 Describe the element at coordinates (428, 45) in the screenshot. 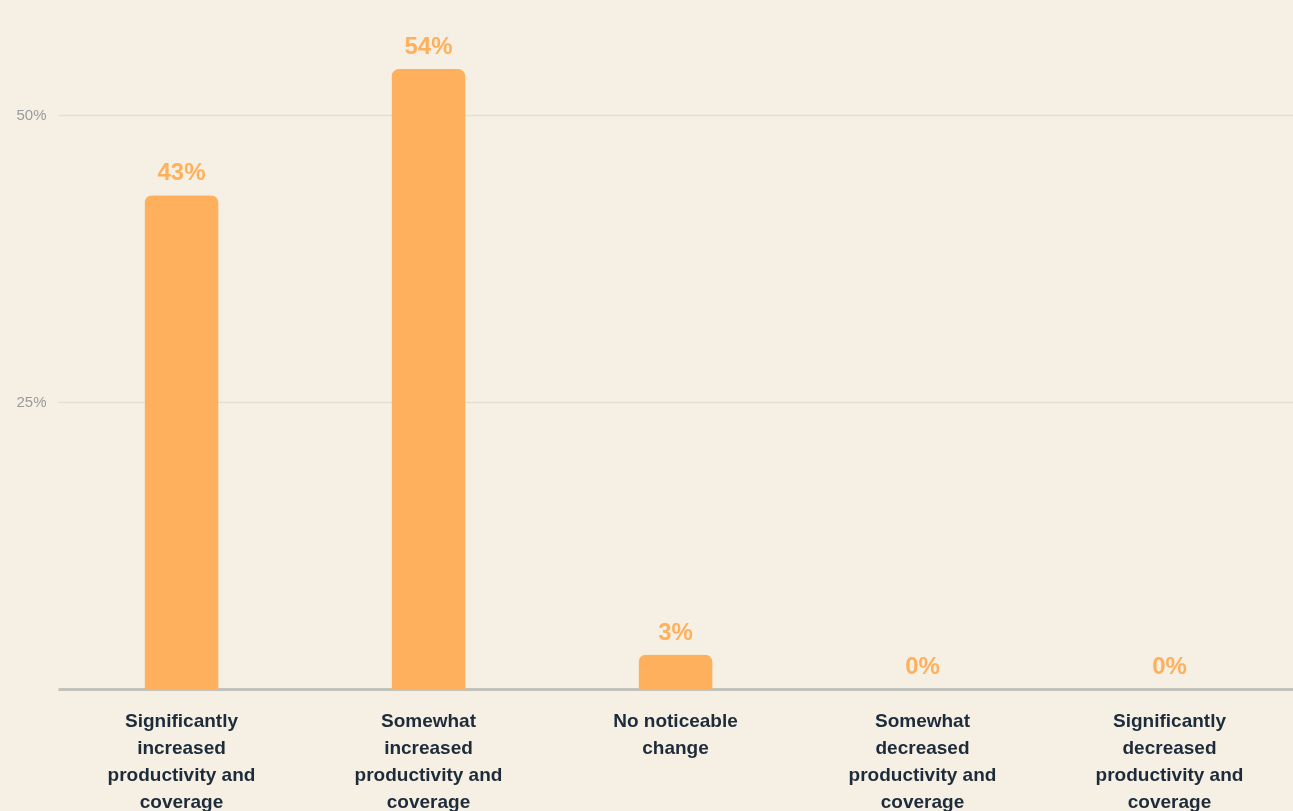

I see `data-label: 54%` at that location.